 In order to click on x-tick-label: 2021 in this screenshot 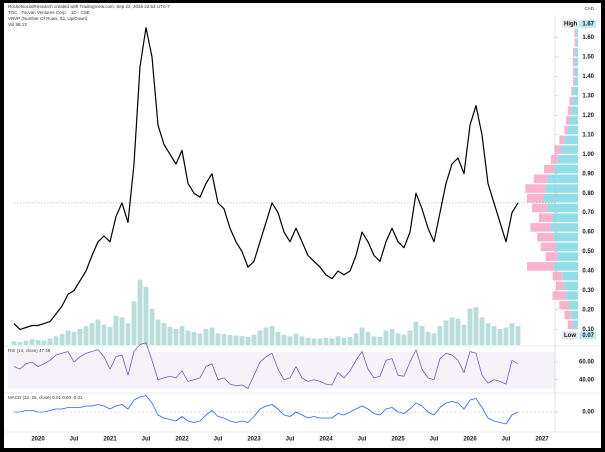, I will do `click(110, 440)`.